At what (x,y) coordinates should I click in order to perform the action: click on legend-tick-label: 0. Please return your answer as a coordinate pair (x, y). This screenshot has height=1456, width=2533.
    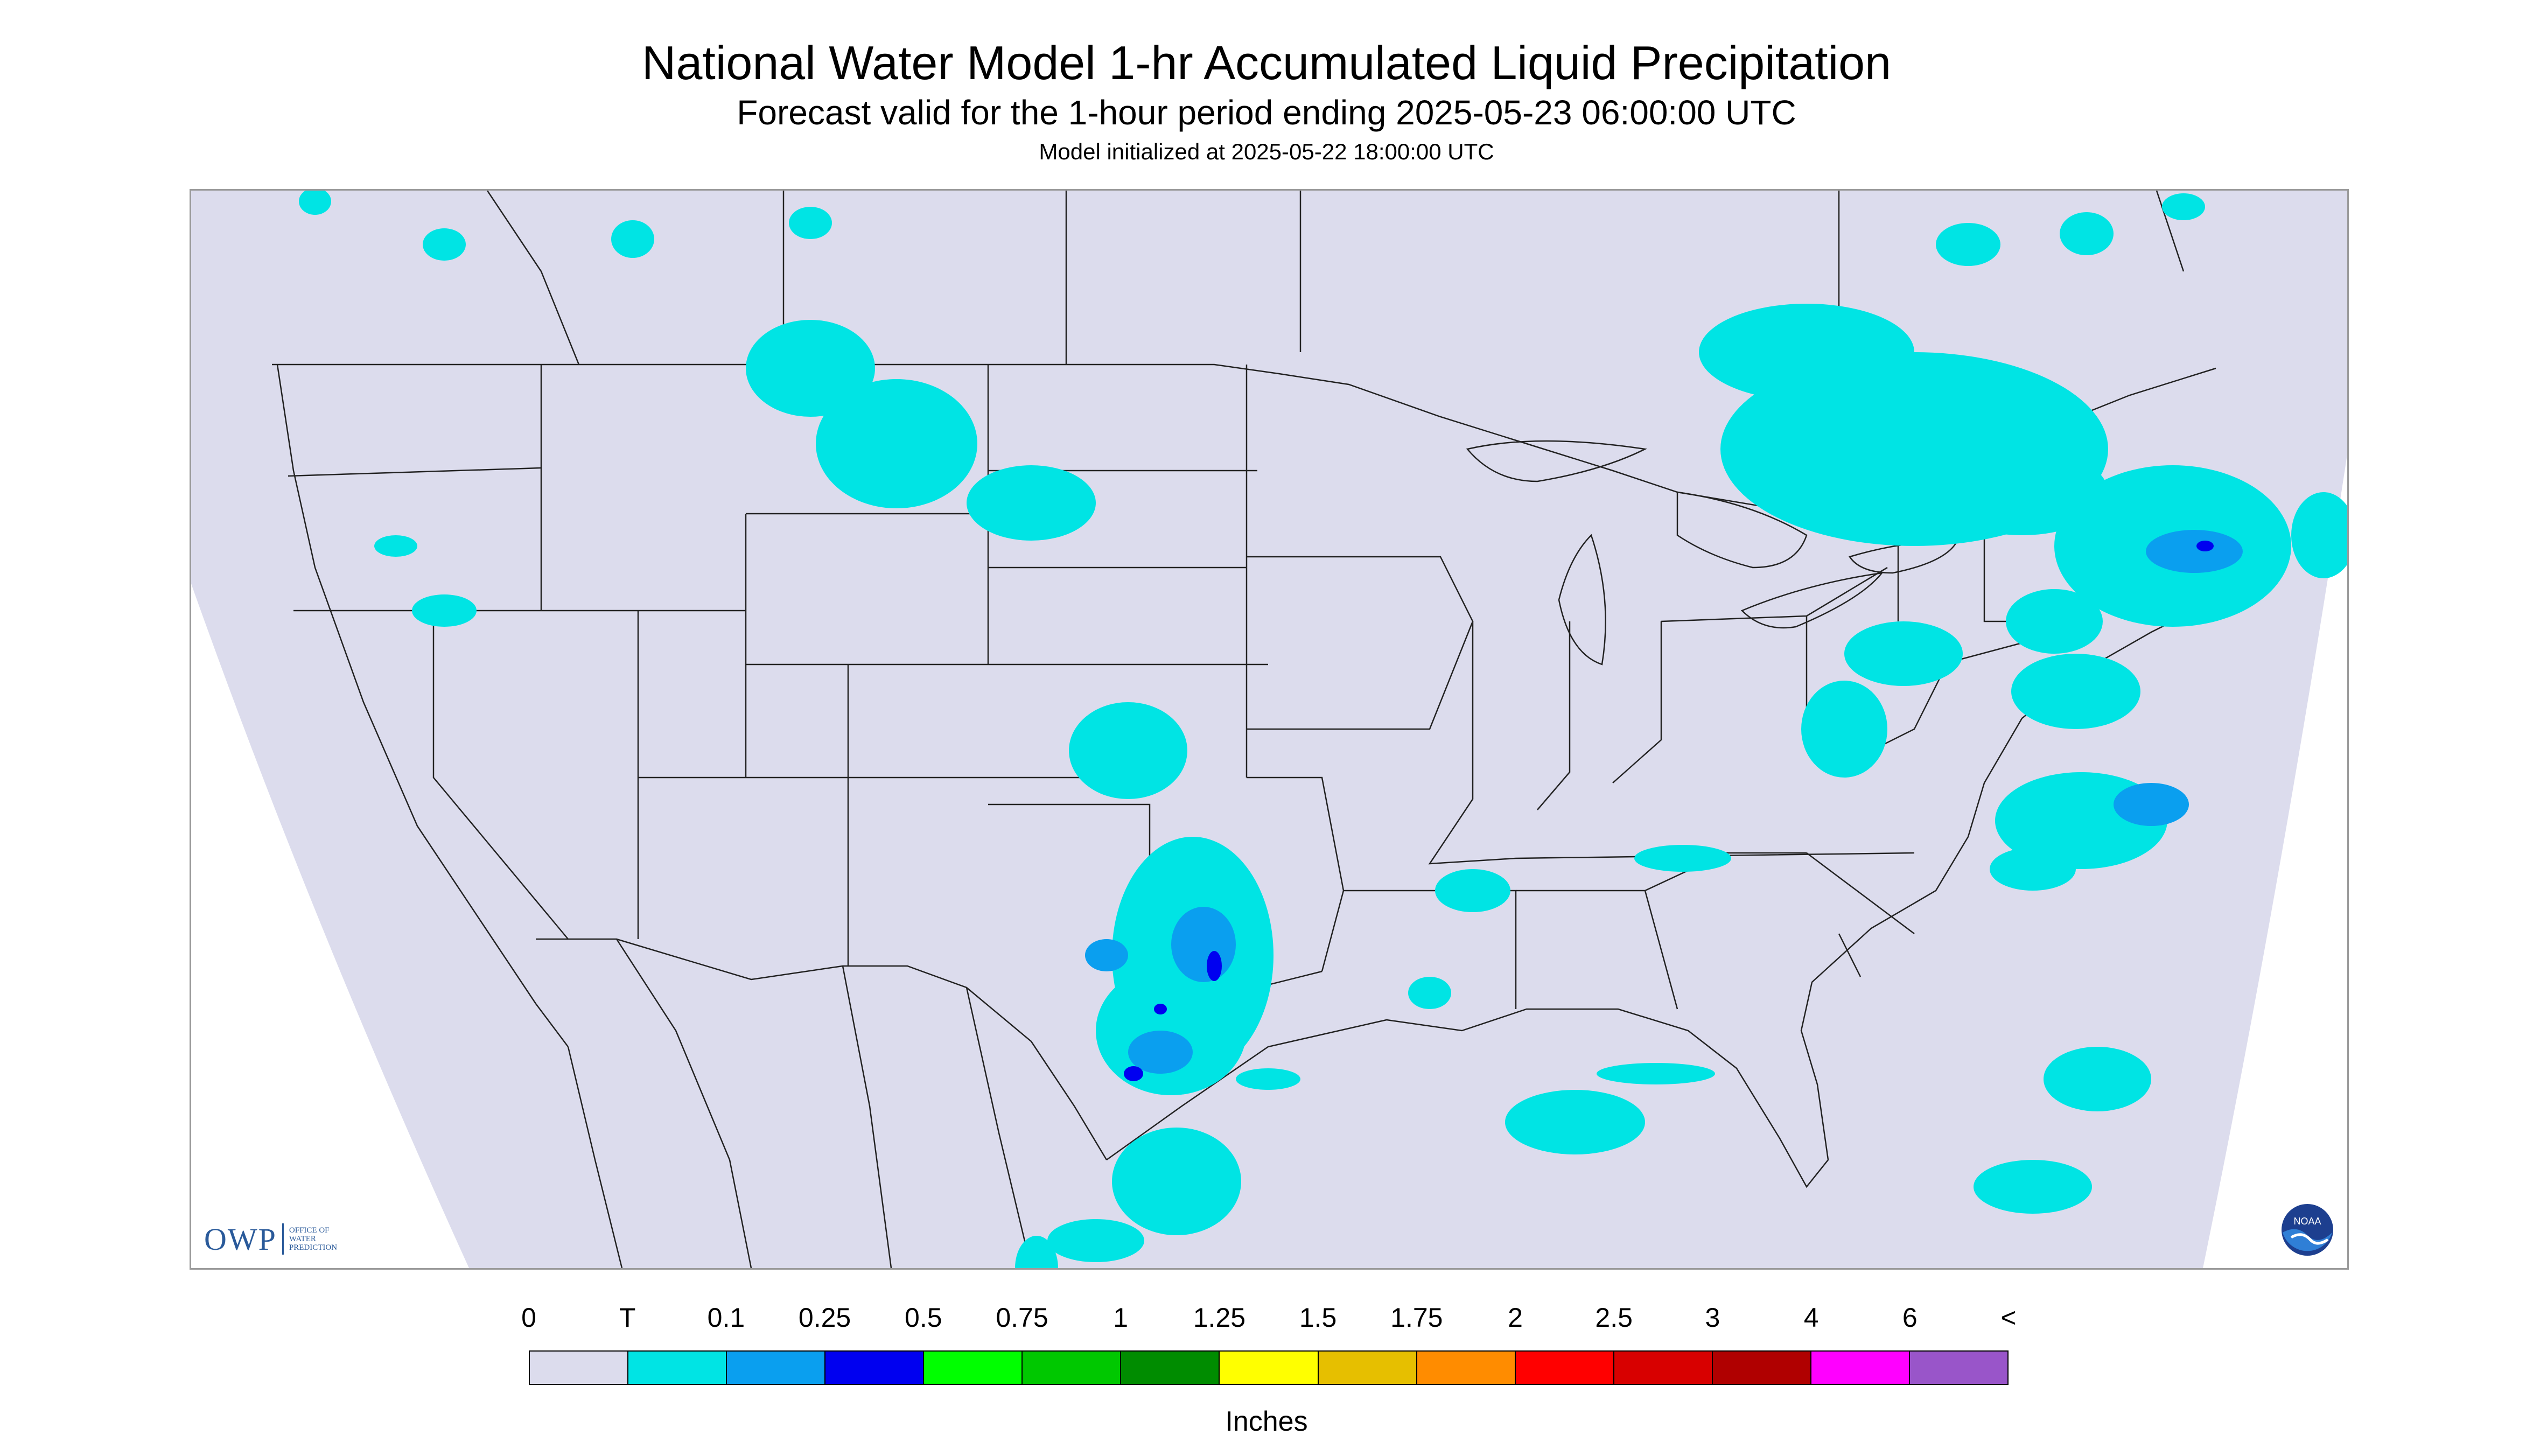
    Looking at the image, I should click on (529, 1318).